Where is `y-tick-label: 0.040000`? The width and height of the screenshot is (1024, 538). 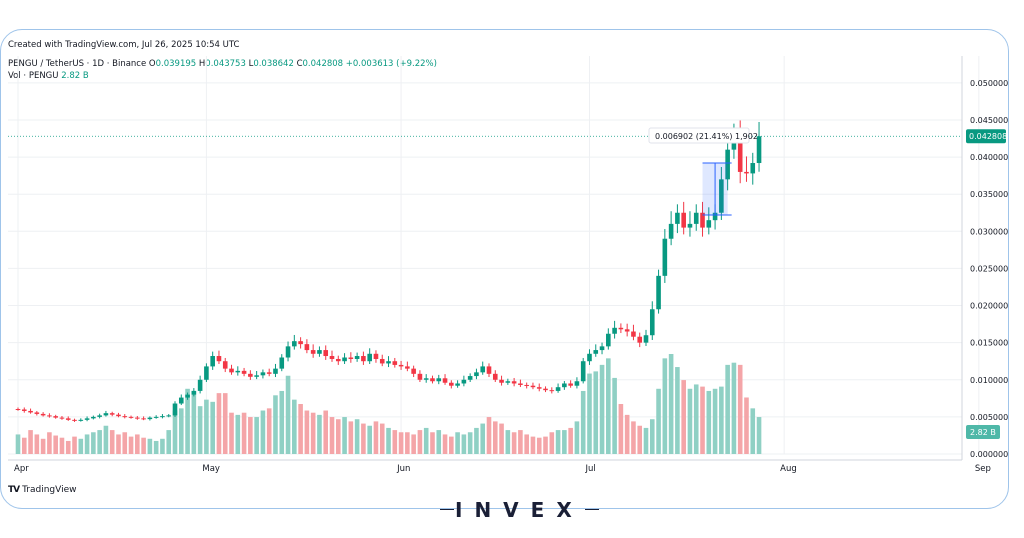
y-tick-label: 0.040000 is located at coordinates (989, 157).